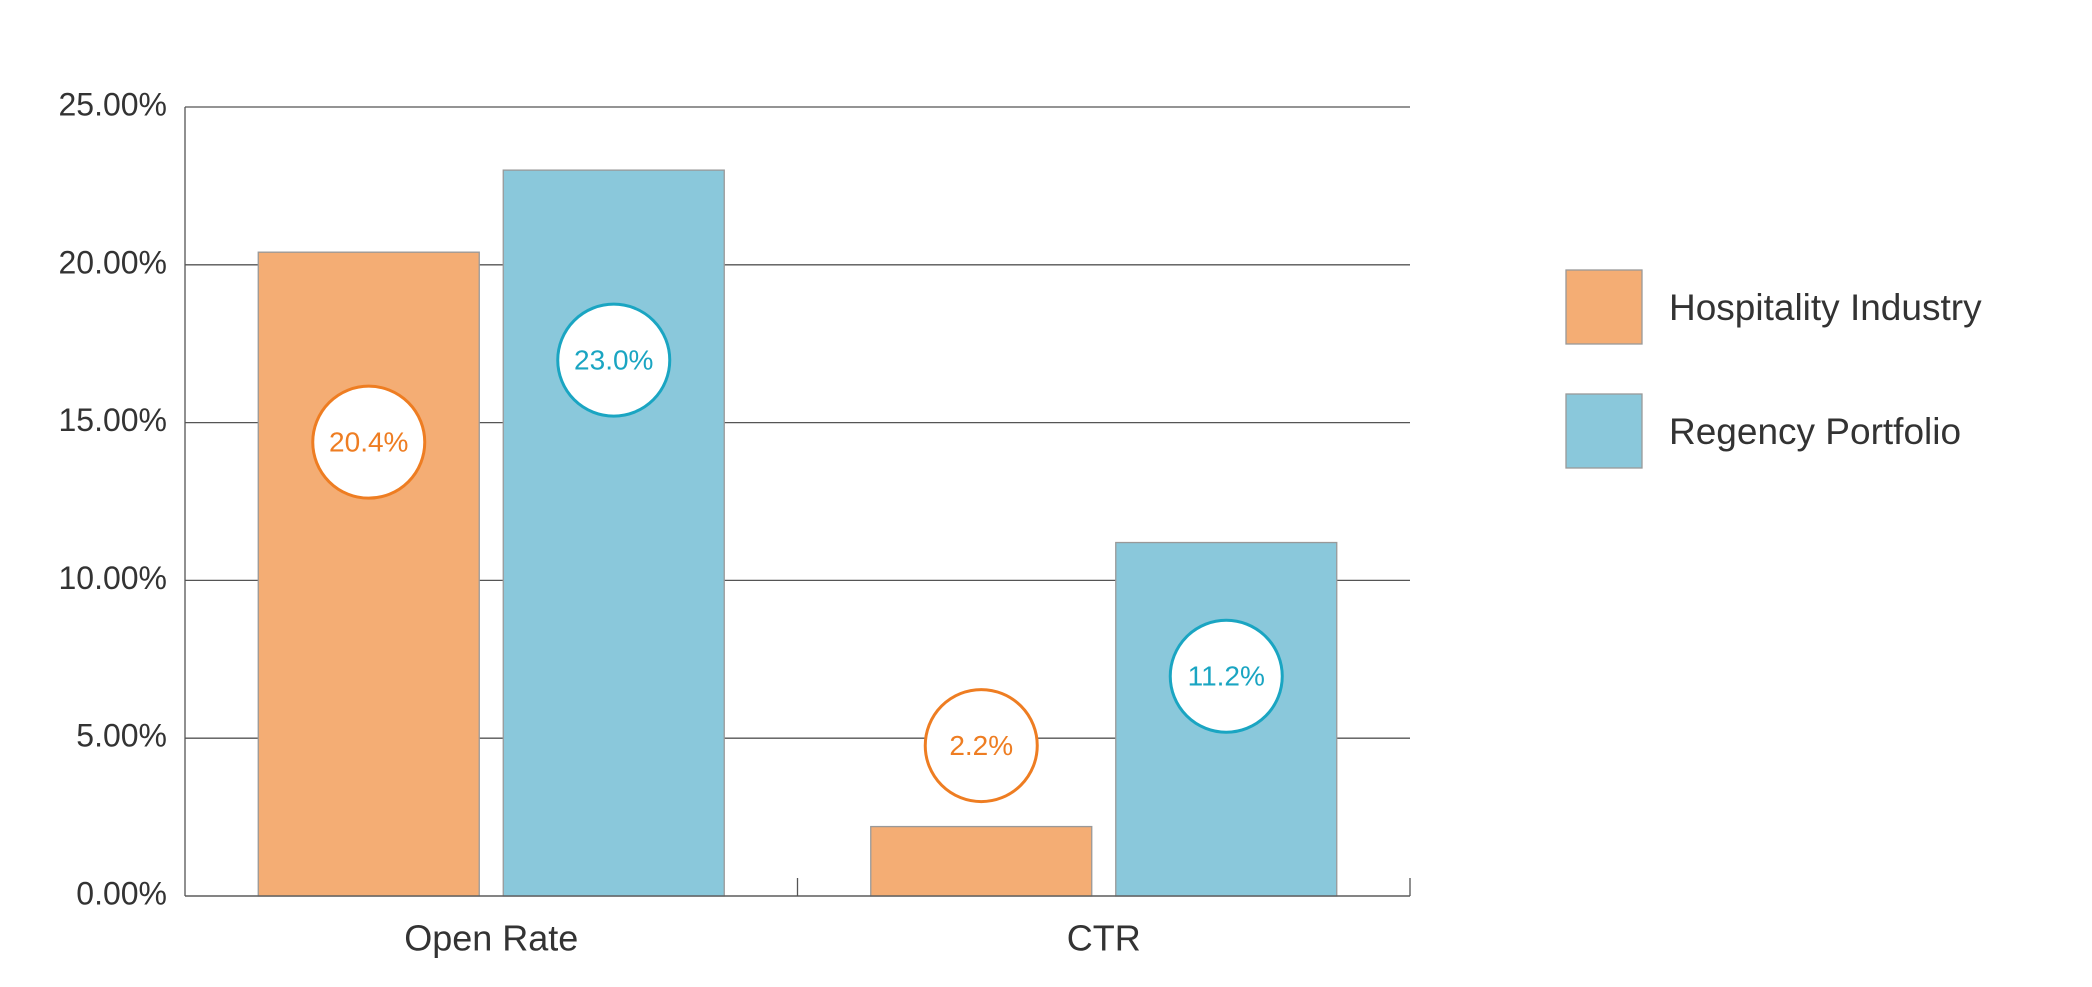 This screenshot has width=2092, height=987. What do you see at coordinates (1825, 307) in the screenshot?
I see `legend-label: Hospitality Industry` at bounding box center [1825, 307].